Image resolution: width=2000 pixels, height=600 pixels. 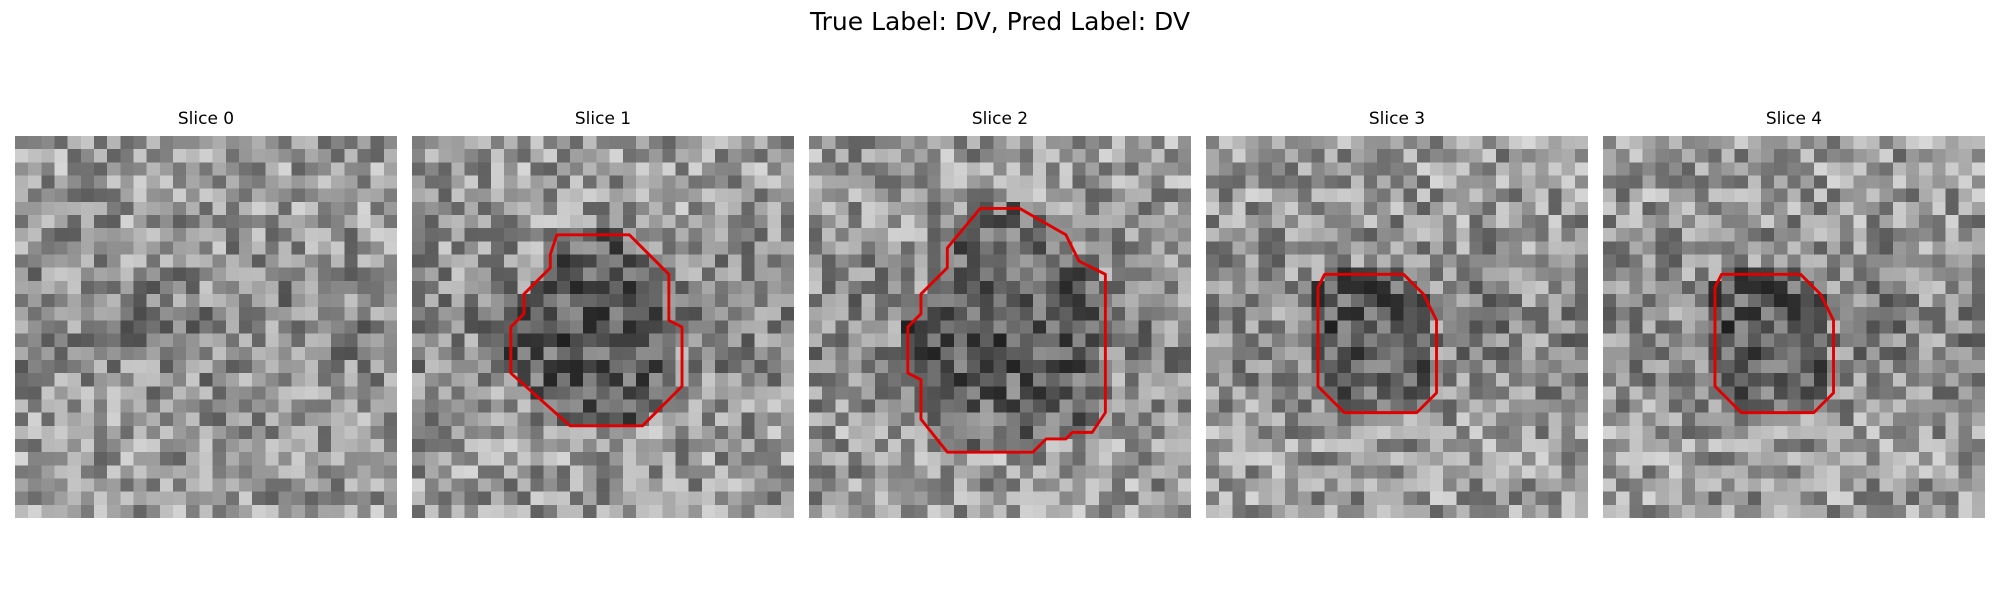 I want to click on slice-panel: Slice 3, so click(x=1397, y=311).